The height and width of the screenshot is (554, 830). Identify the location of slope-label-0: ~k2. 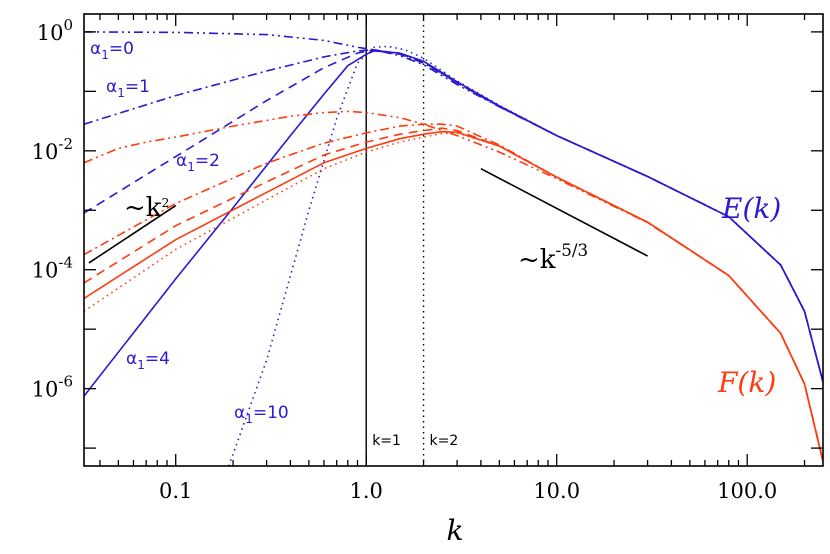
(146, 208).